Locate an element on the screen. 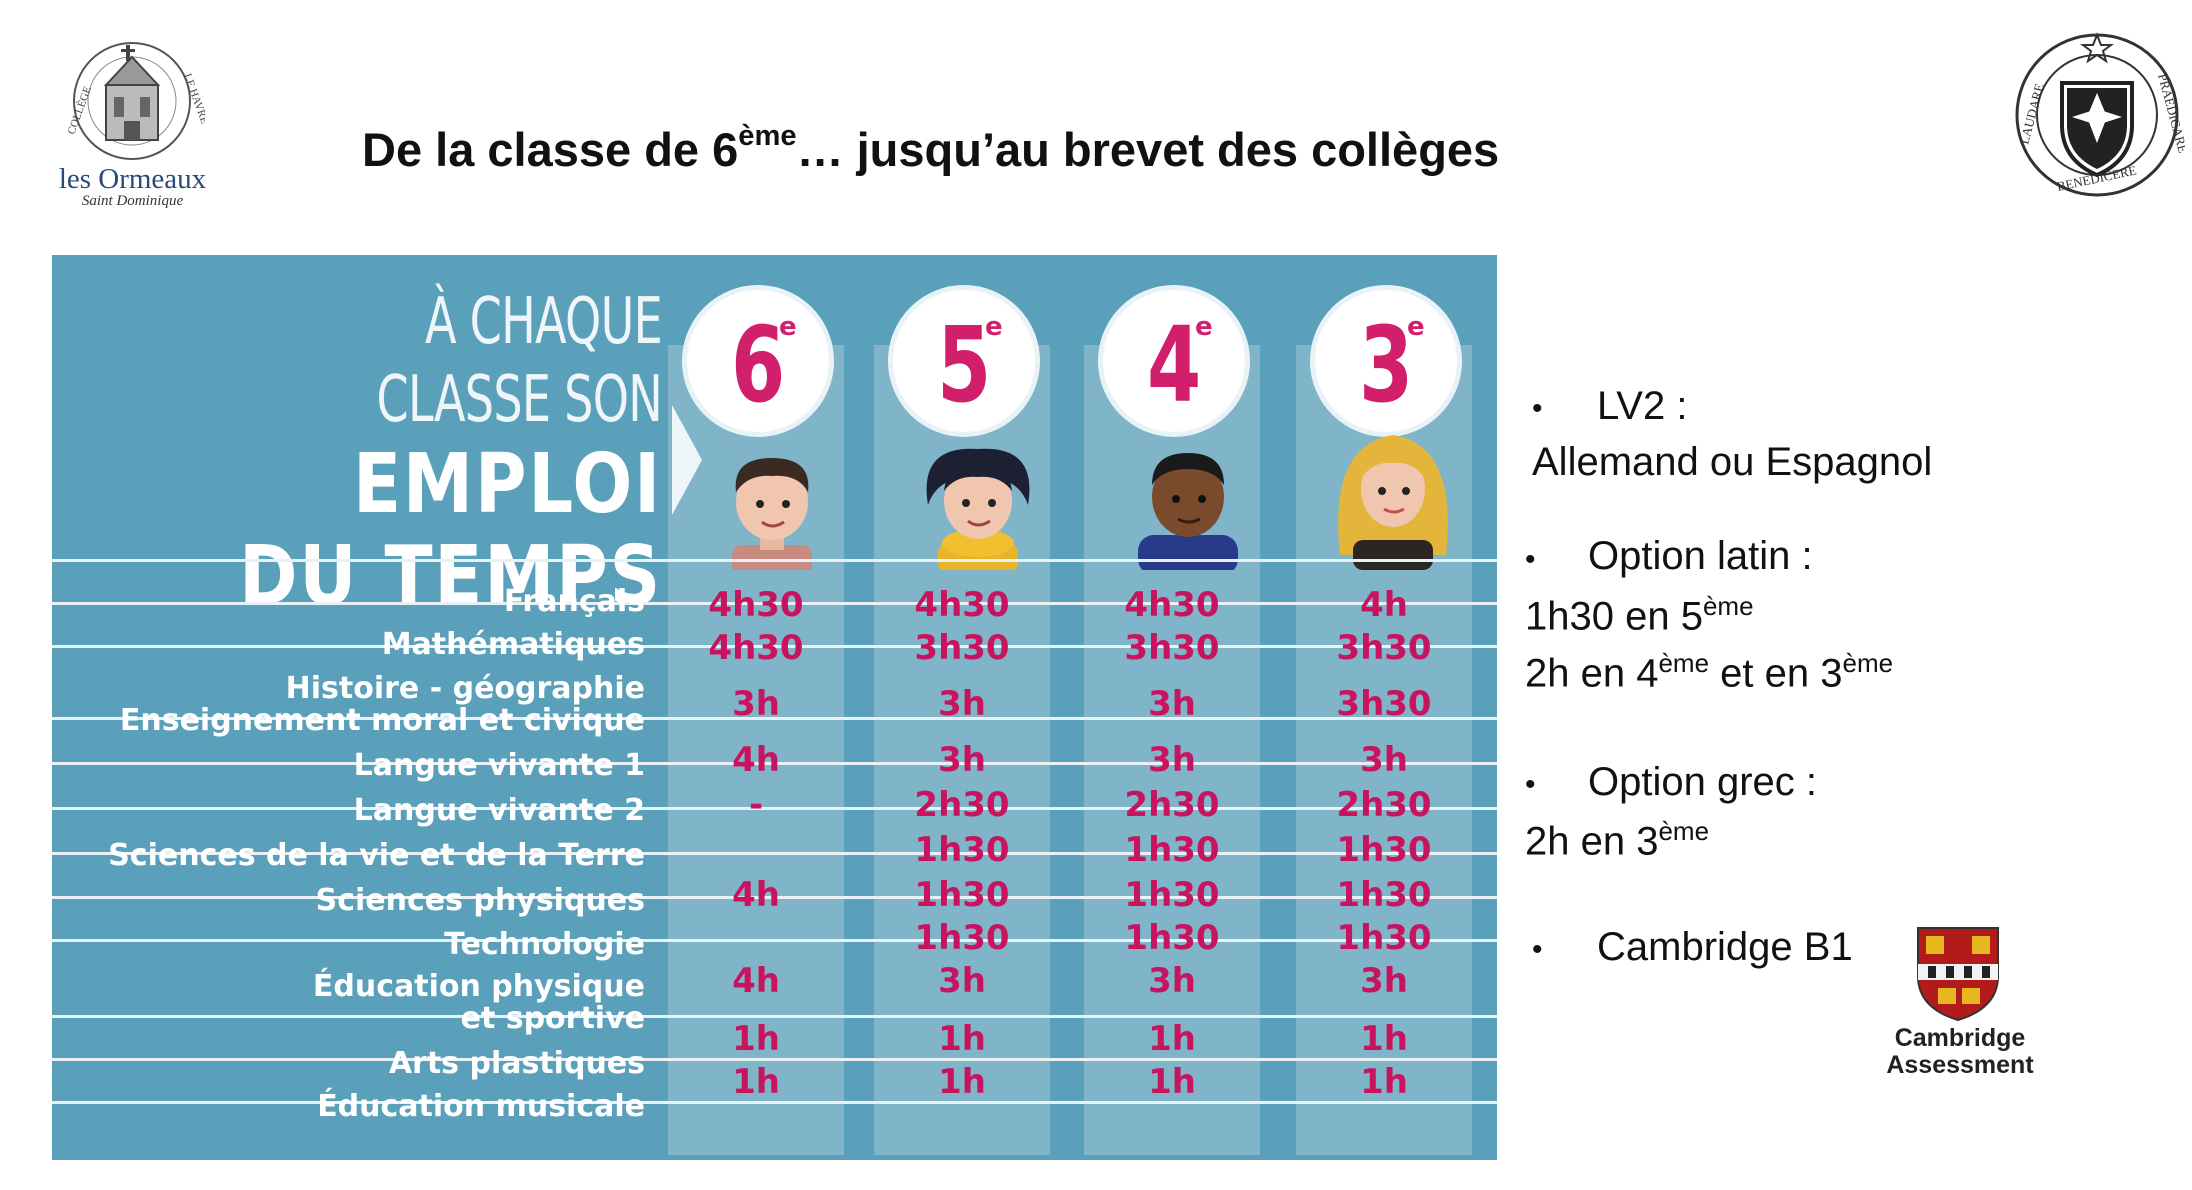 The width and height of the screenshot is (2192, 1190). teen-girl-character-icon is located at coordinates (1393, 502).